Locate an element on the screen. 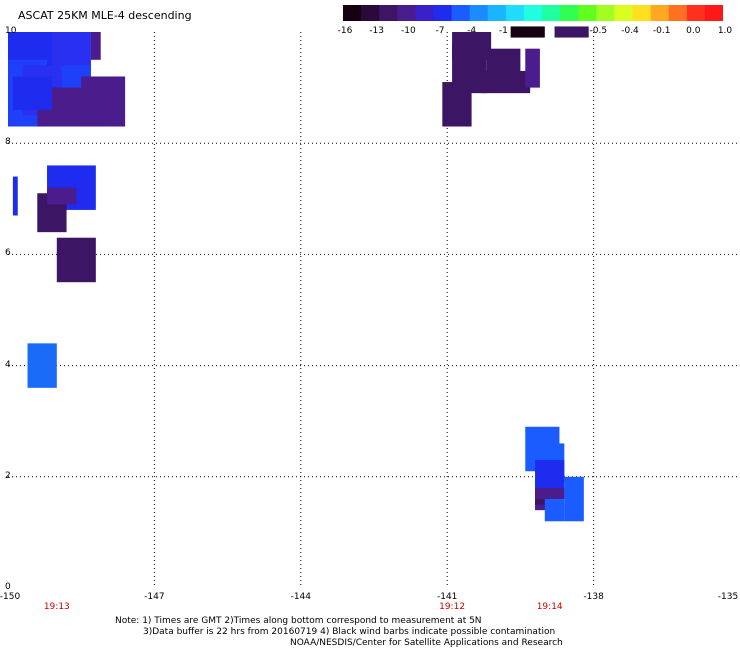  colorbar-tick-label: -7 is located at coordinates (440, 31).